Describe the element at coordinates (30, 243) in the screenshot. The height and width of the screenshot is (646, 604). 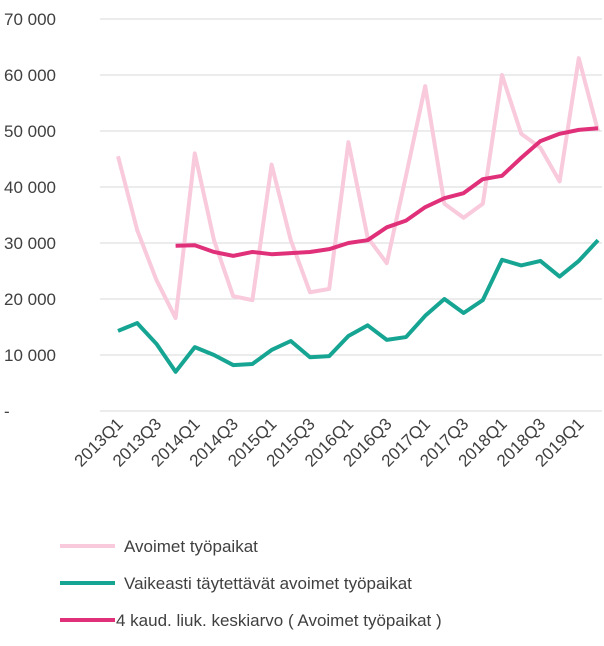
I see `y-tick-label: 30 000` at that location.